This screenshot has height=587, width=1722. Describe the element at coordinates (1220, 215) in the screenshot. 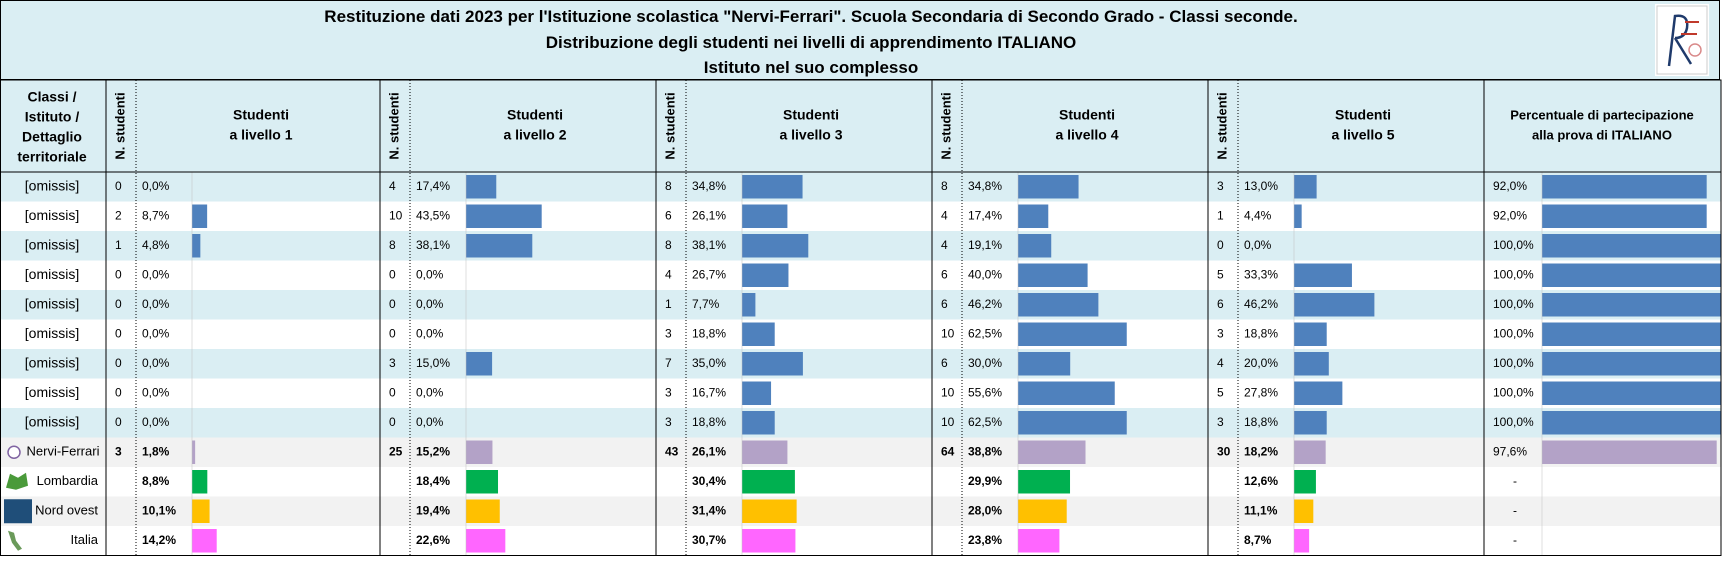

I see `count-value: 1` at that location.